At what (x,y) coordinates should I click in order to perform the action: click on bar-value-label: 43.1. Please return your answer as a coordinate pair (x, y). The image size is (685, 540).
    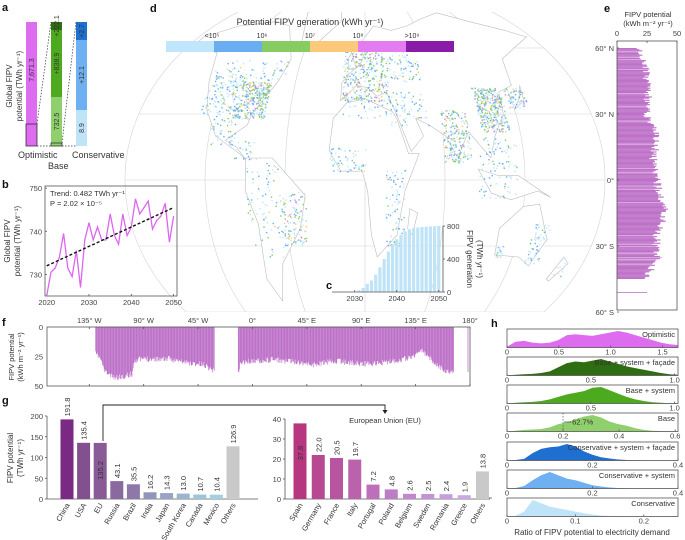
    Looking at the image, I should click on (117, 471).